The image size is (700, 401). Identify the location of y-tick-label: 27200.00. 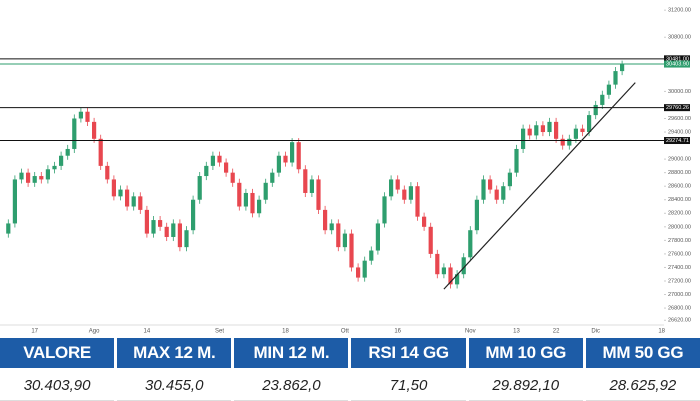
(679, 281).